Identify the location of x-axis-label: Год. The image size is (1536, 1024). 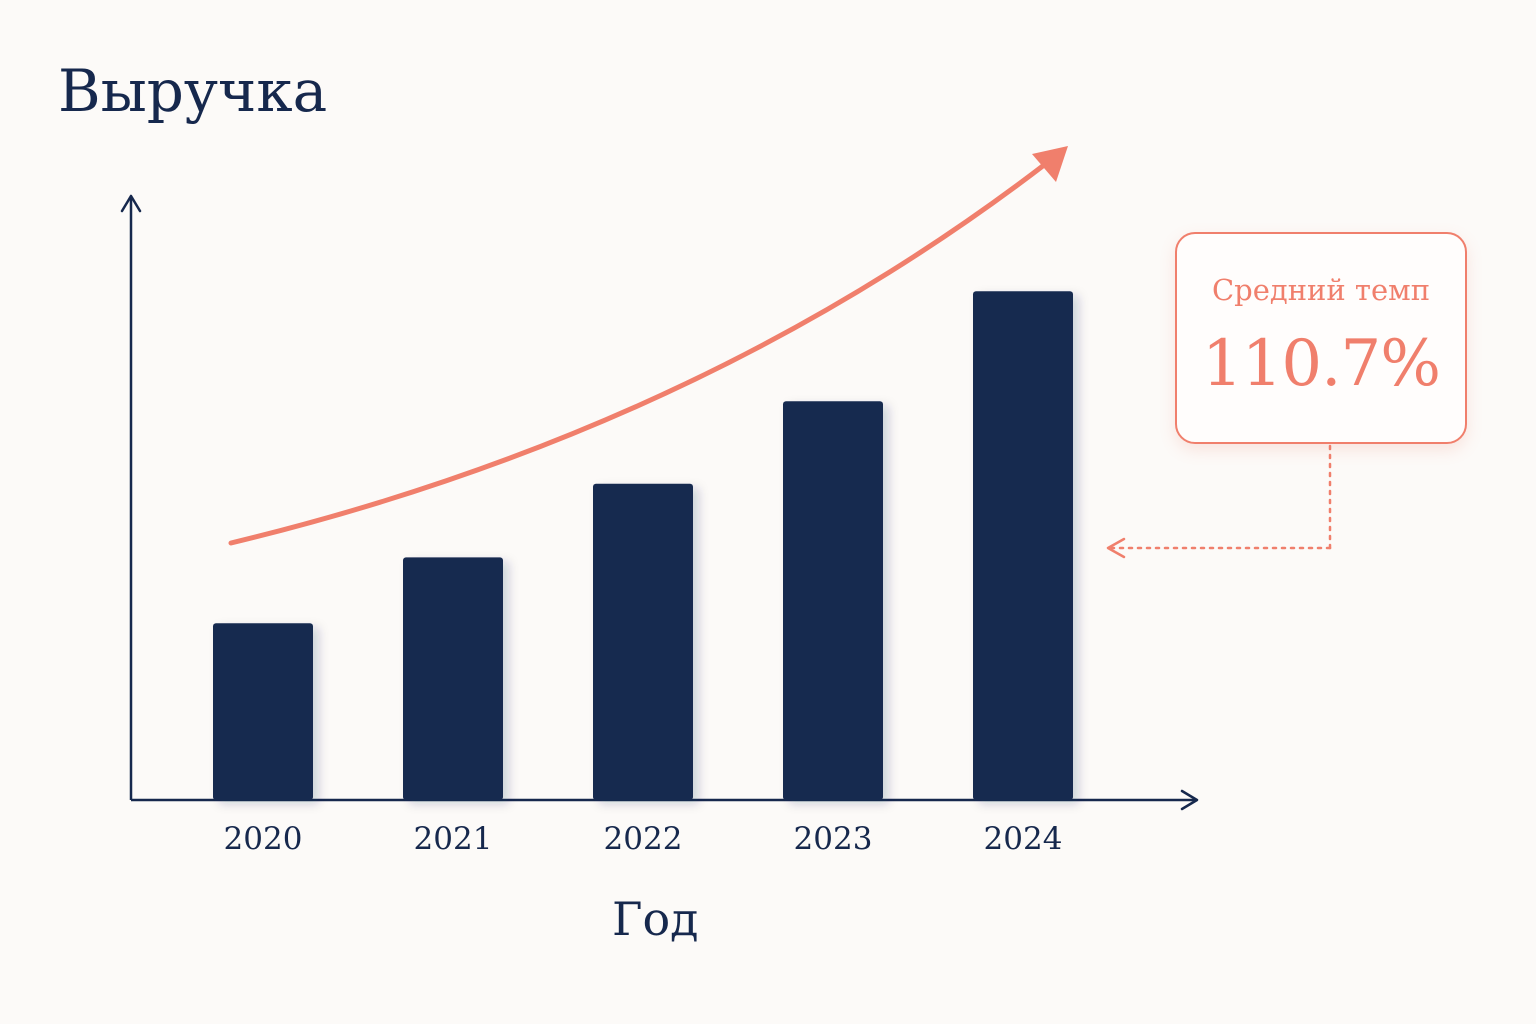
(655, 919).